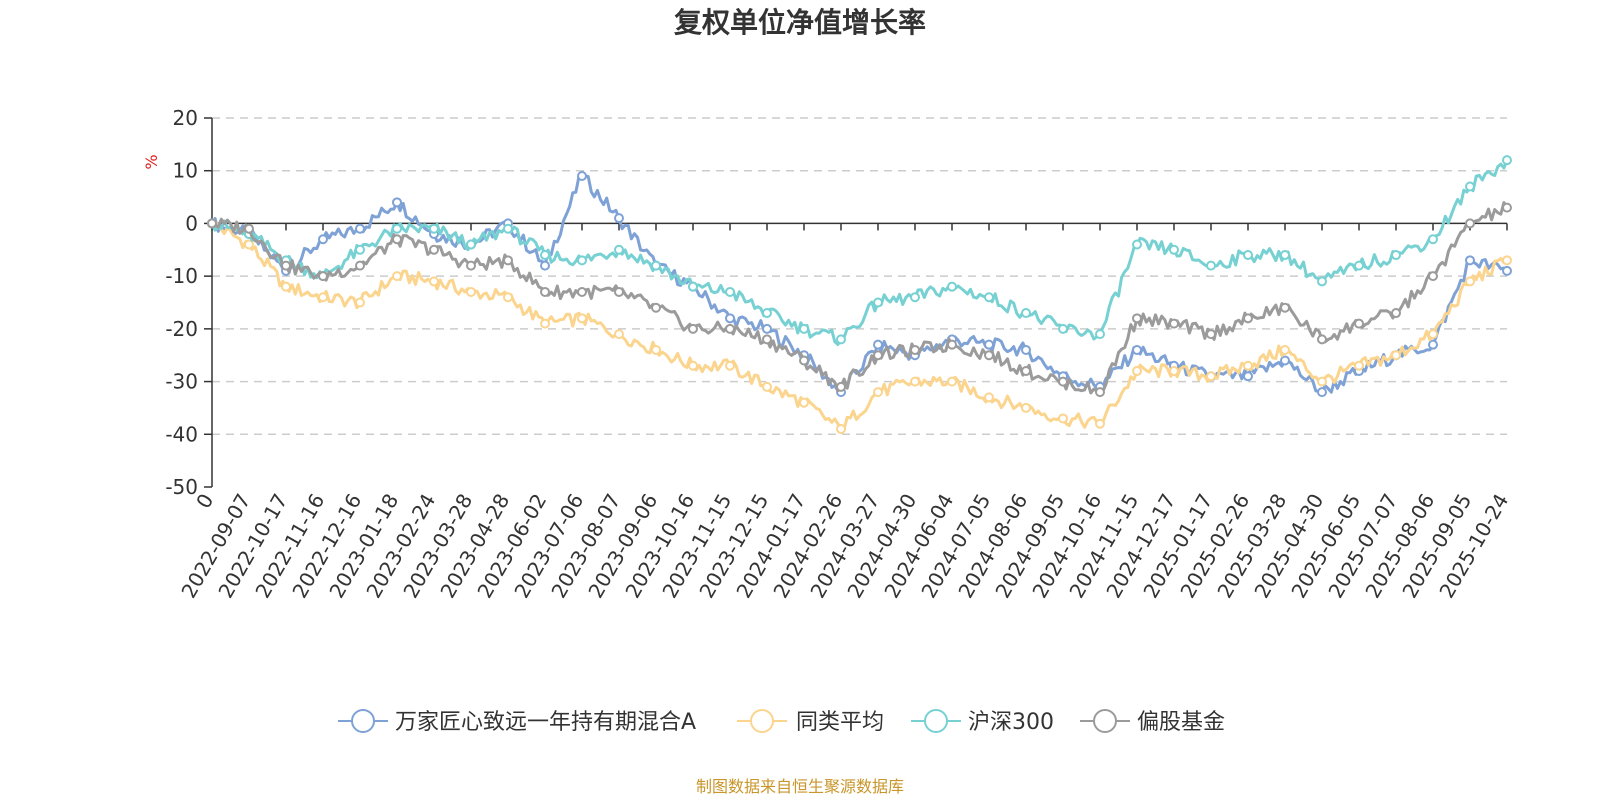 The width and height of the screenshot is (1600, 800). I want to click on legend-item: 万家匠心致远一年持有期混合A, so click(517, 722).